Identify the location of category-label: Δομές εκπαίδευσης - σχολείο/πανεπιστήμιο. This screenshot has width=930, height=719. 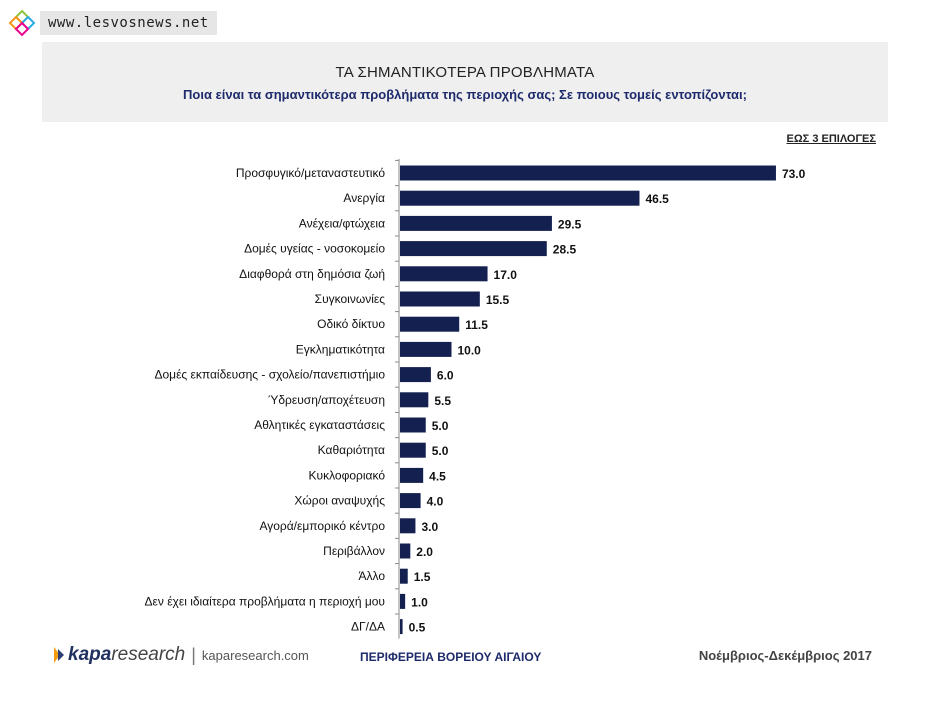
(269, 375).